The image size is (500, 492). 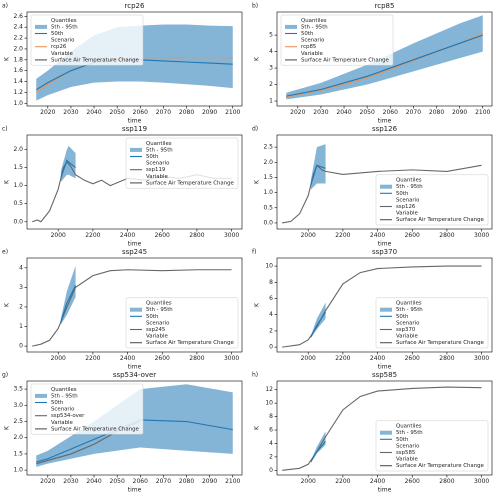 What do you see at coordinates (127, 235) in the screenshot?
I see `x-tick-label: 2400` at bounding box center [127, 235].